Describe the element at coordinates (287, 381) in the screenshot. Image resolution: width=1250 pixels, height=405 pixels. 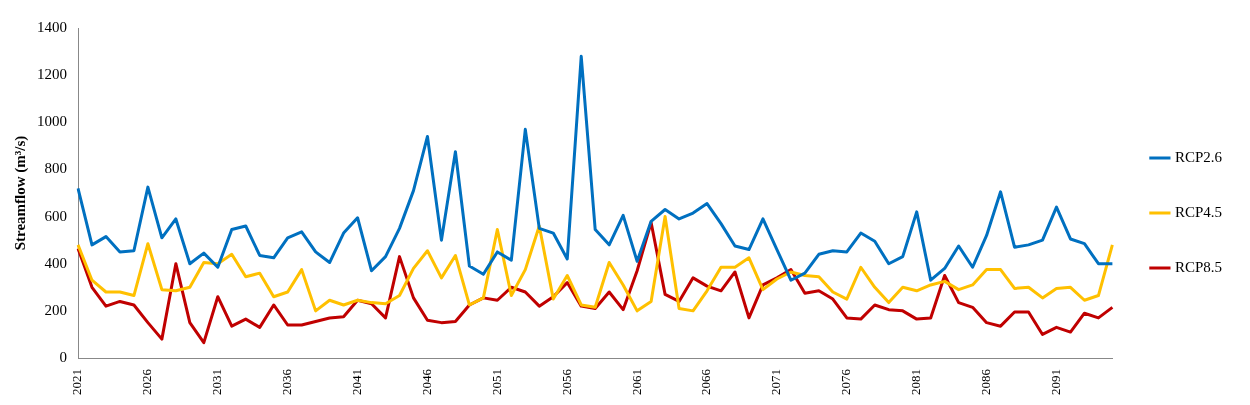
I see `x-tick-label: 2036` at that location.